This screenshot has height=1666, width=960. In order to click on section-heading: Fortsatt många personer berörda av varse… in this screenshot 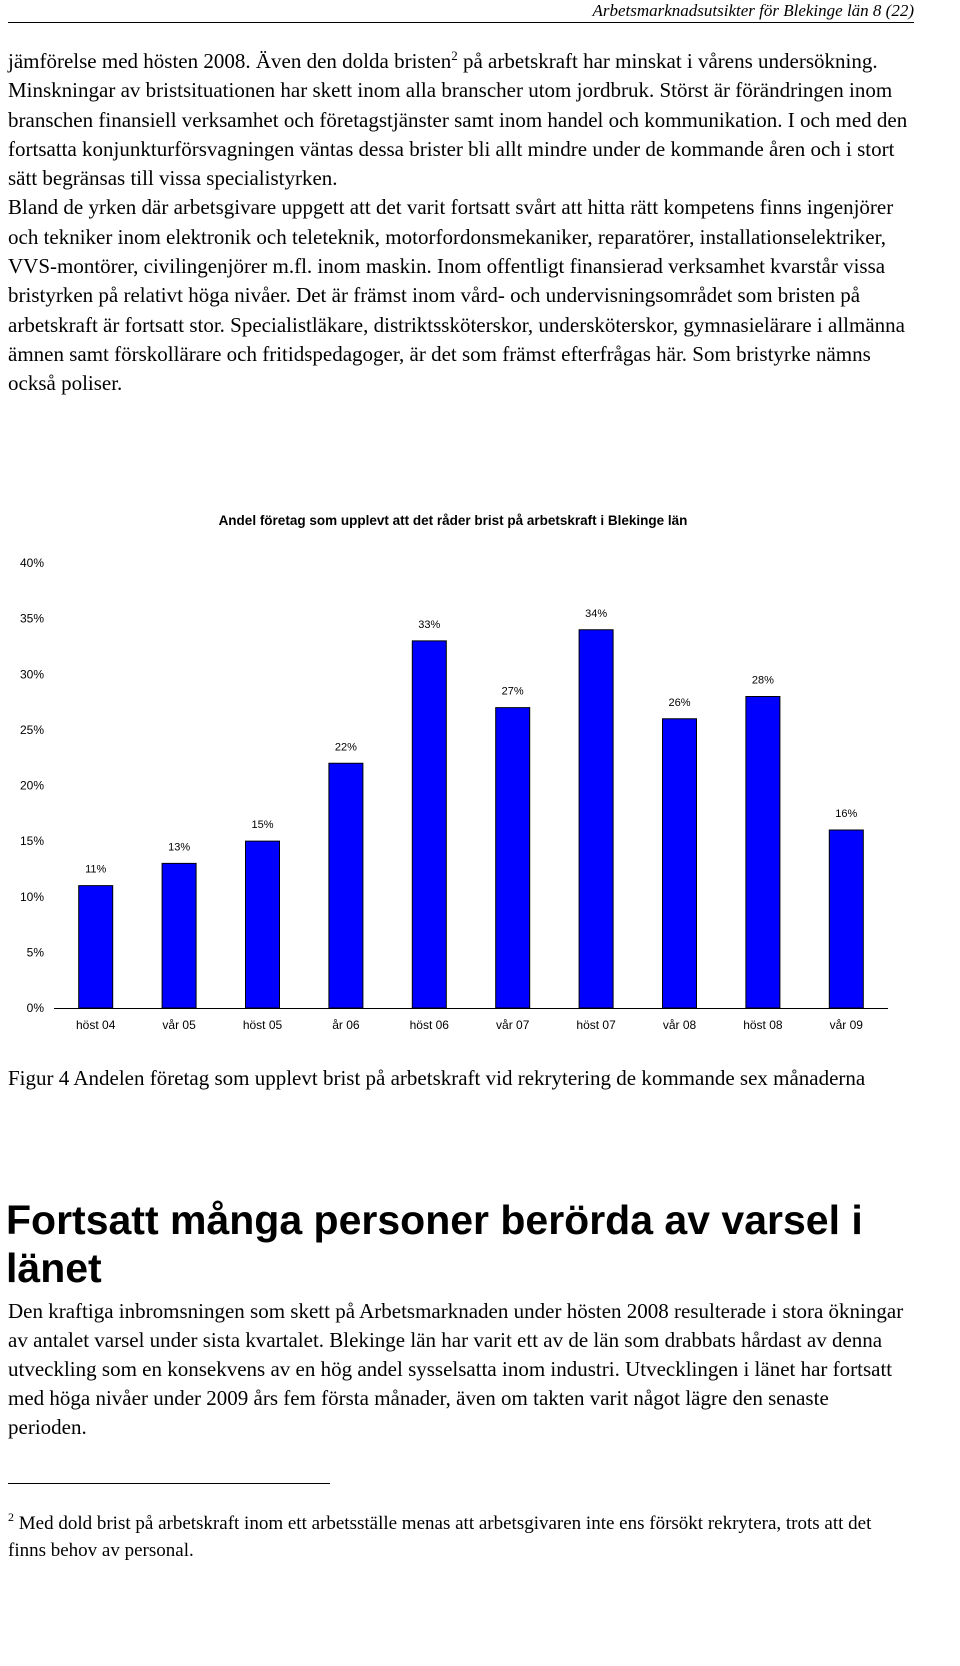, I will do `click(434, 1244)`.